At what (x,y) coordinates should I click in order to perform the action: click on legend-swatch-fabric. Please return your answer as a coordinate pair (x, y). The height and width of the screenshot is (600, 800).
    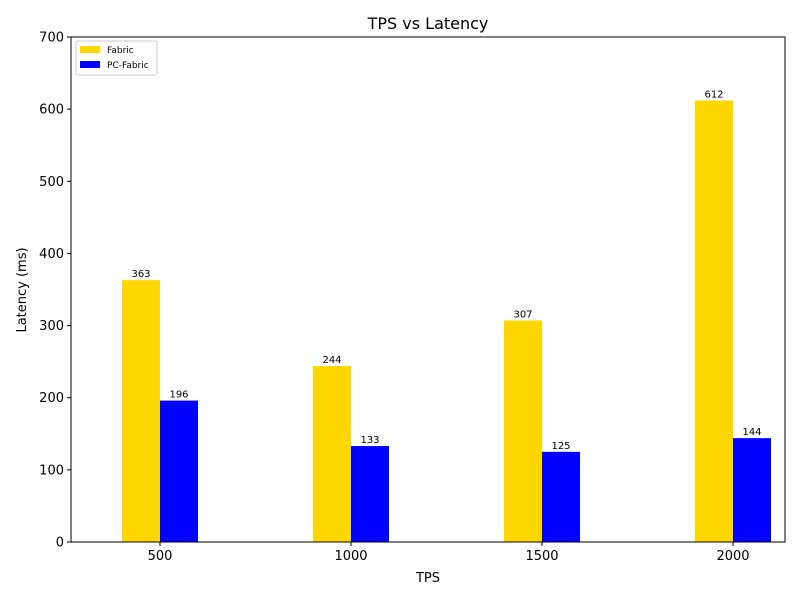
    Looking at the image, I should click on (90, 49).